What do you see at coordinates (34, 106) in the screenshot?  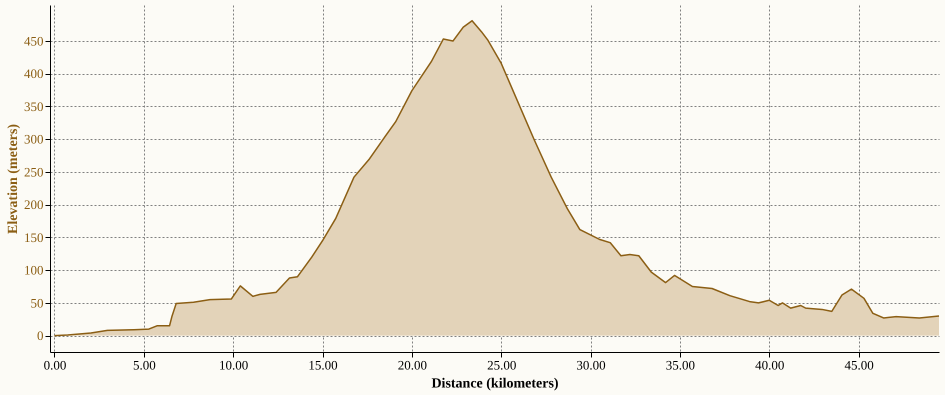 I see `y-tick-label: 350` at bounding box center [34, 106].